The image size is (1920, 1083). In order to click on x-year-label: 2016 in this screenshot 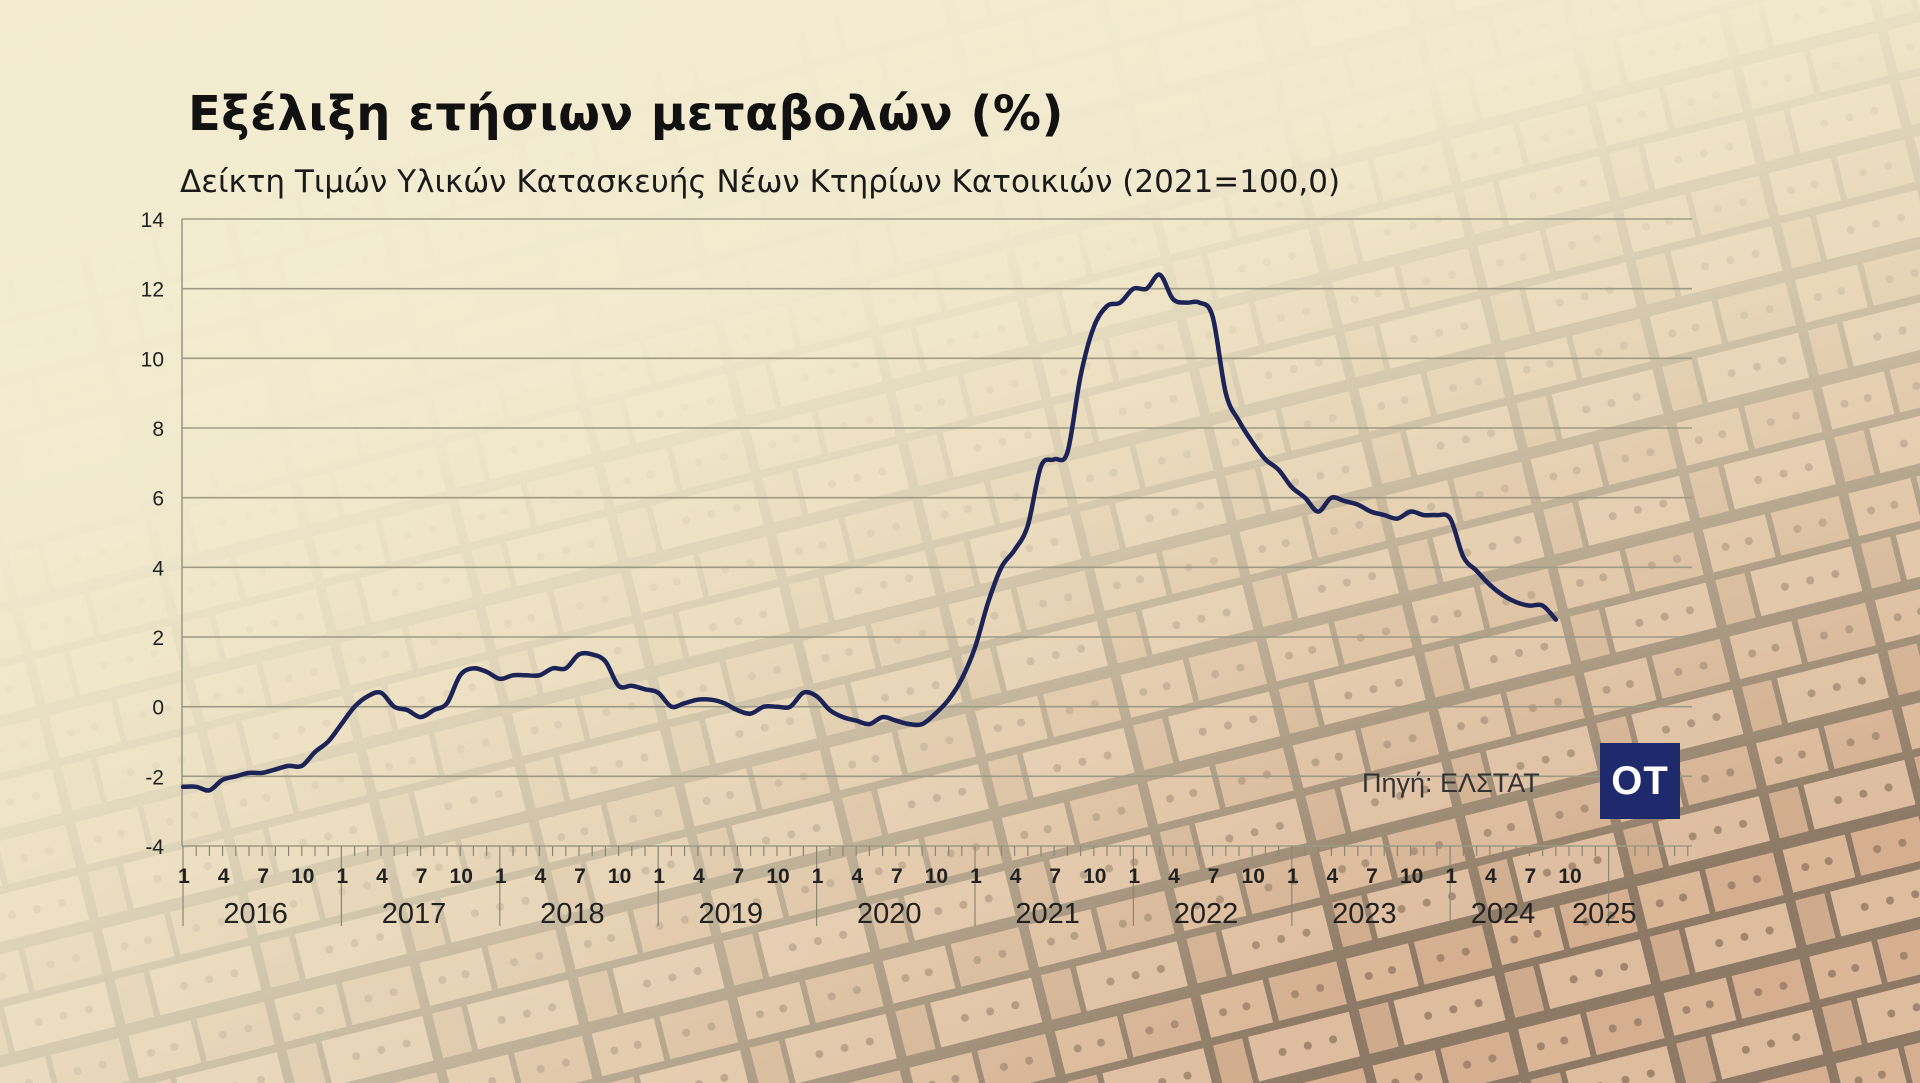, I will do `click(255, 914)`.